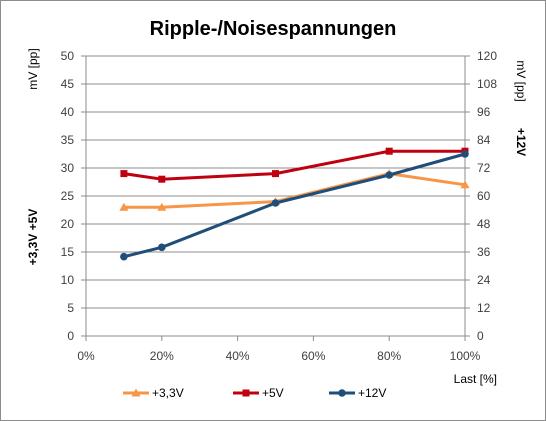 The width and height of the screenshot is (546, 421). Describe the element at coordinates (294, 165) in the screenshot. I see `series-line` at that location.